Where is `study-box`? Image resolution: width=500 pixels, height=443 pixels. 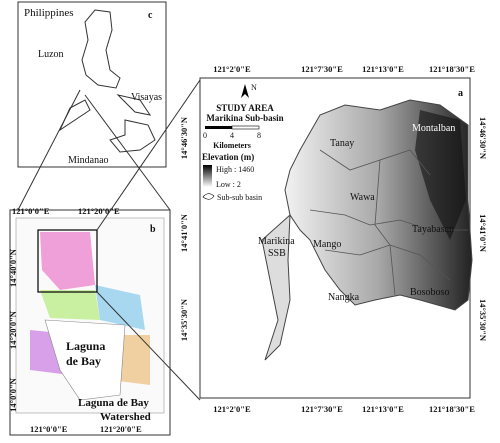 study-box is located at coordinates (67, 261).